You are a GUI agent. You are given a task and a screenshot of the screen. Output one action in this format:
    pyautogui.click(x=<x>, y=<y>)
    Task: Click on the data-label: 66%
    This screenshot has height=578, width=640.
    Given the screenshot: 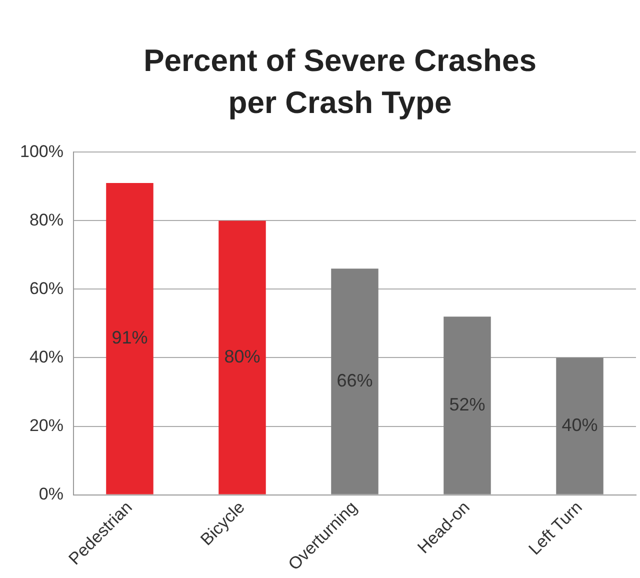 What is the action you would take?
    pyautogui.click(x=354, y=380)
    